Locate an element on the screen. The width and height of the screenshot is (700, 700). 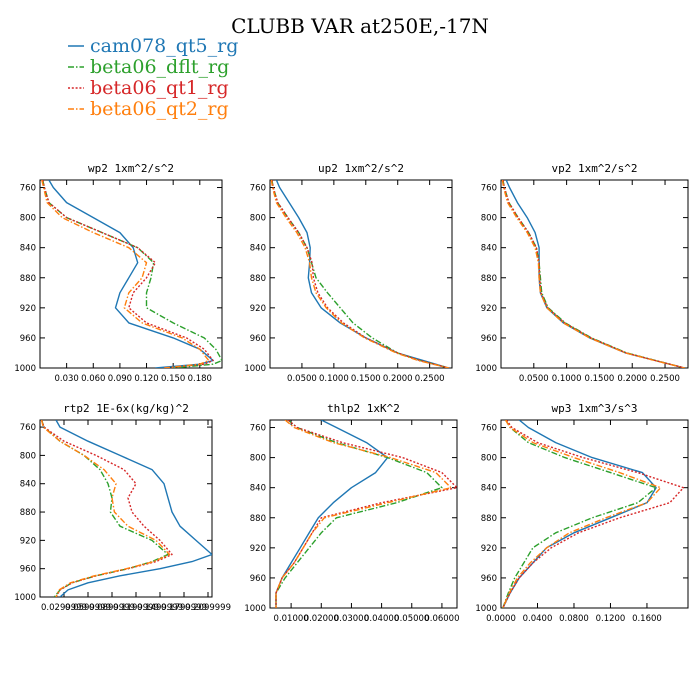
x-tick-label: 0.1600 is located at coordinates (647, 619).